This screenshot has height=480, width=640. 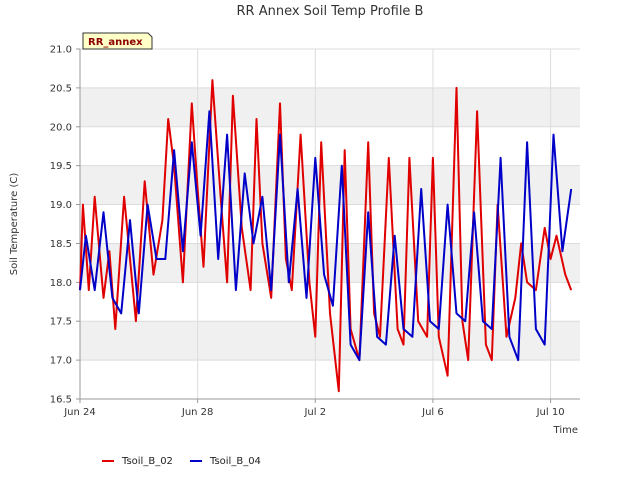 What do you see at coordinates (147, 461) in the screenshot?
I see `legend-label: Tsoil_B_02` at bounding box center [147, 461].